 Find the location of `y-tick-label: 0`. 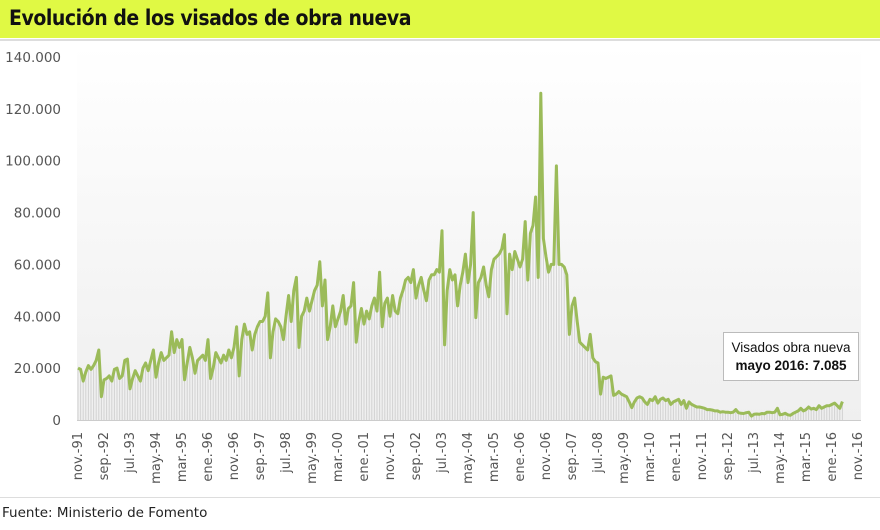

y-tick-label: 0 is located at coordinates (56, 421).